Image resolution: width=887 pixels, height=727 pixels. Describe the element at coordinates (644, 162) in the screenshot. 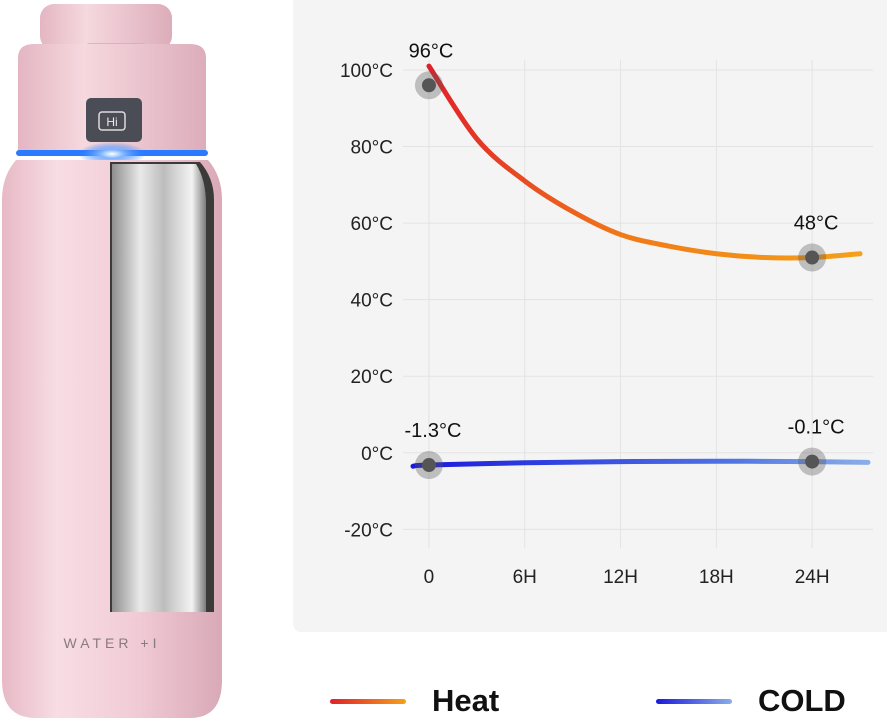

I see `series-line-heat` at that location.